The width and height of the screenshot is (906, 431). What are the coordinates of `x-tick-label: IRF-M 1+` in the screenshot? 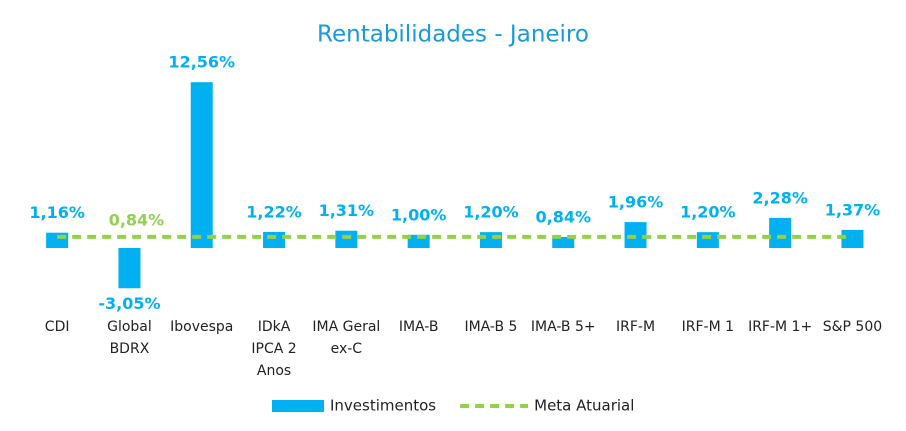 It's located at (780, 327).